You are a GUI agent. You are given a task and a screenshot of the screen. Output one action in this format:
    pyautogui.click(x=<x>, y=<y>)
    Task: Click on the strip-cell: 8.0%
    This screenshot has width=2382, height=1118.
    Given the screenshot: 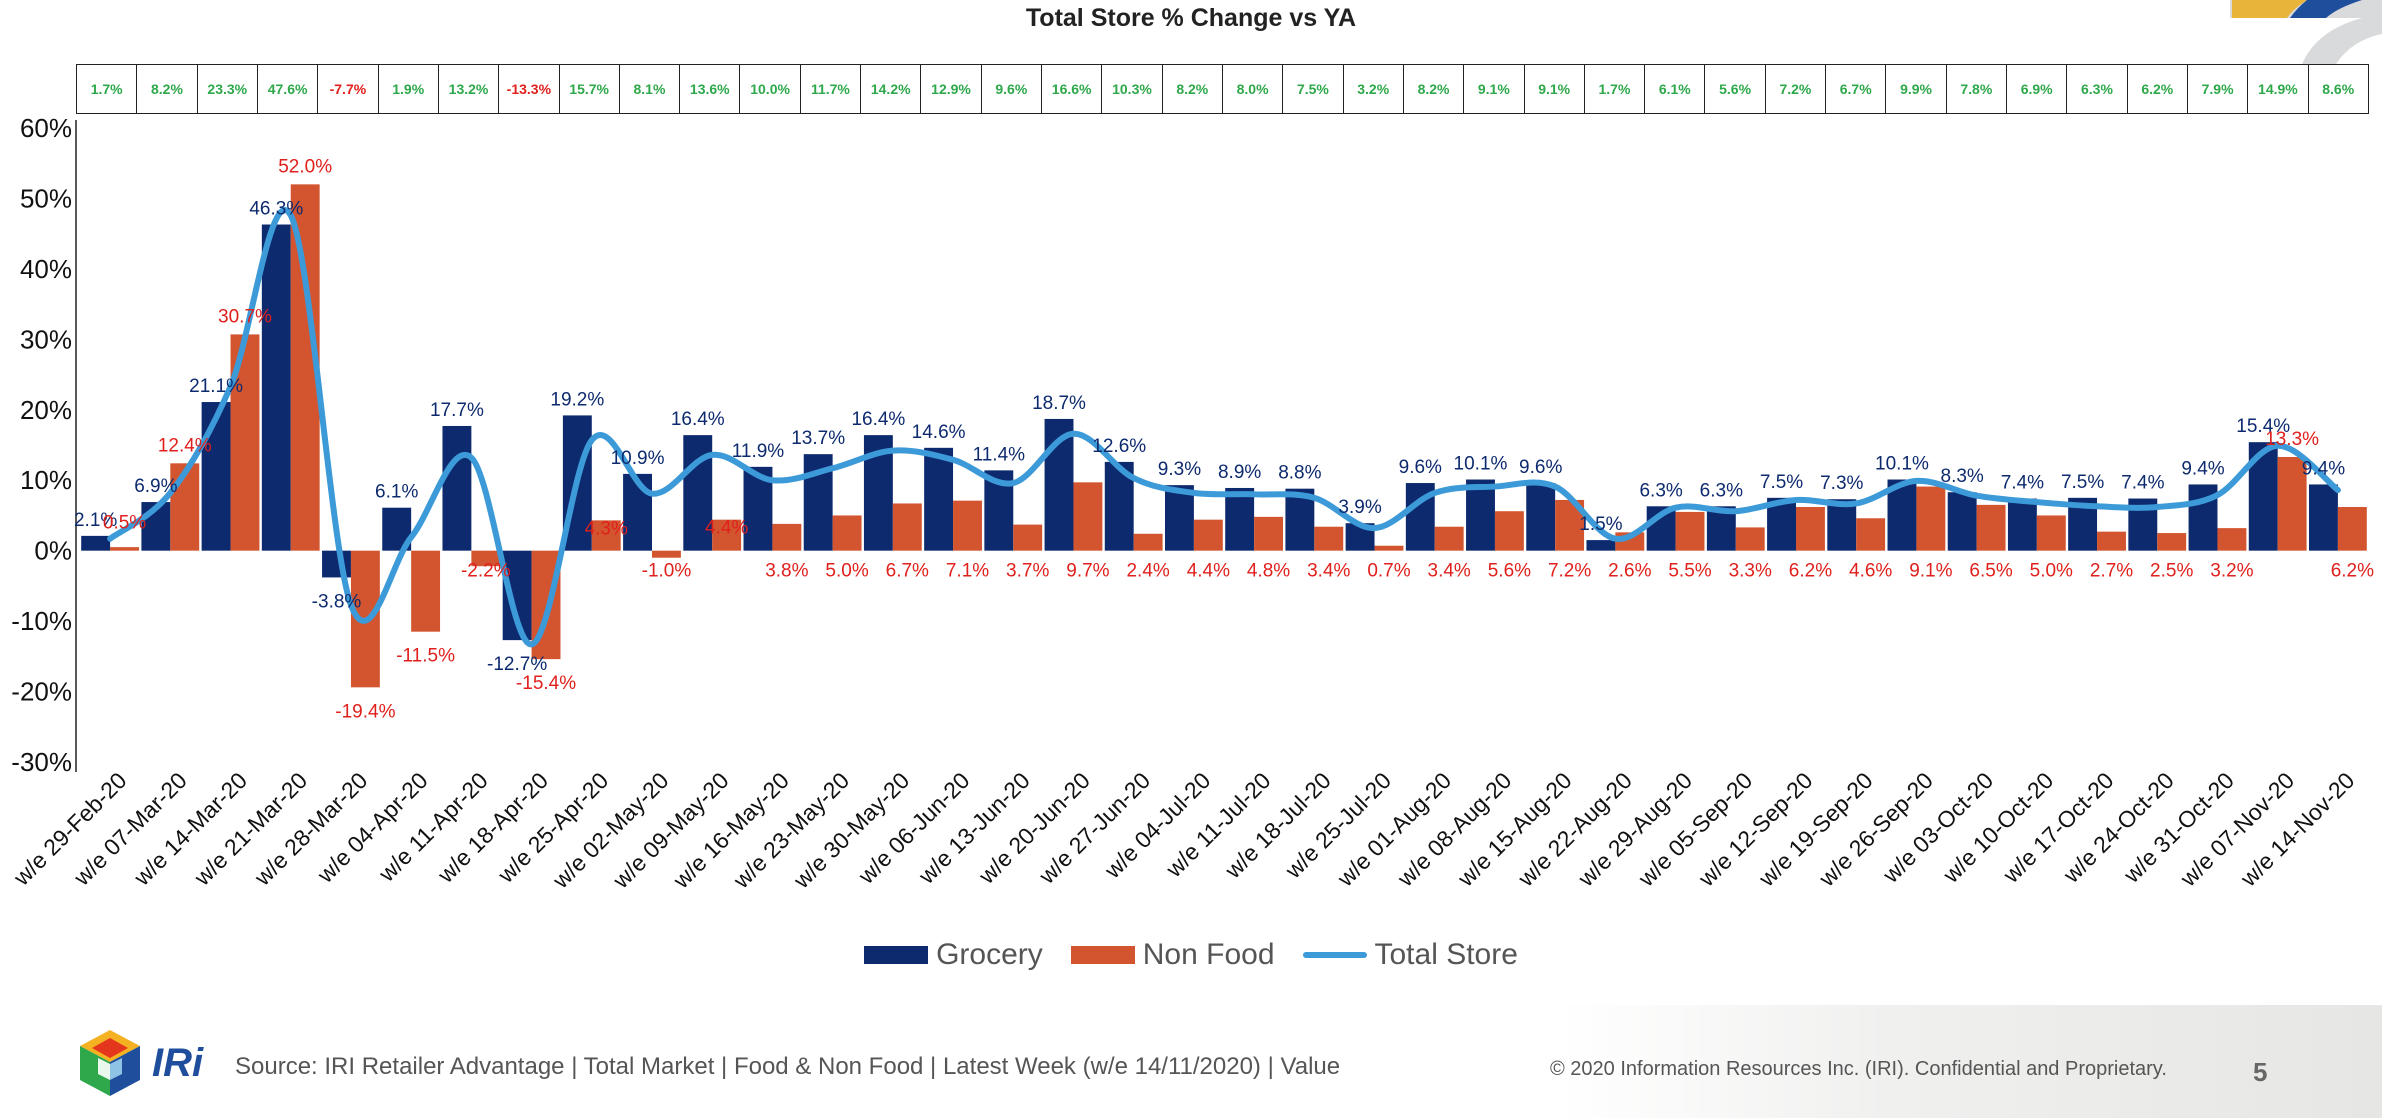 What is the action you would take?
    pyautogui.click(x=1253, y=89)
    